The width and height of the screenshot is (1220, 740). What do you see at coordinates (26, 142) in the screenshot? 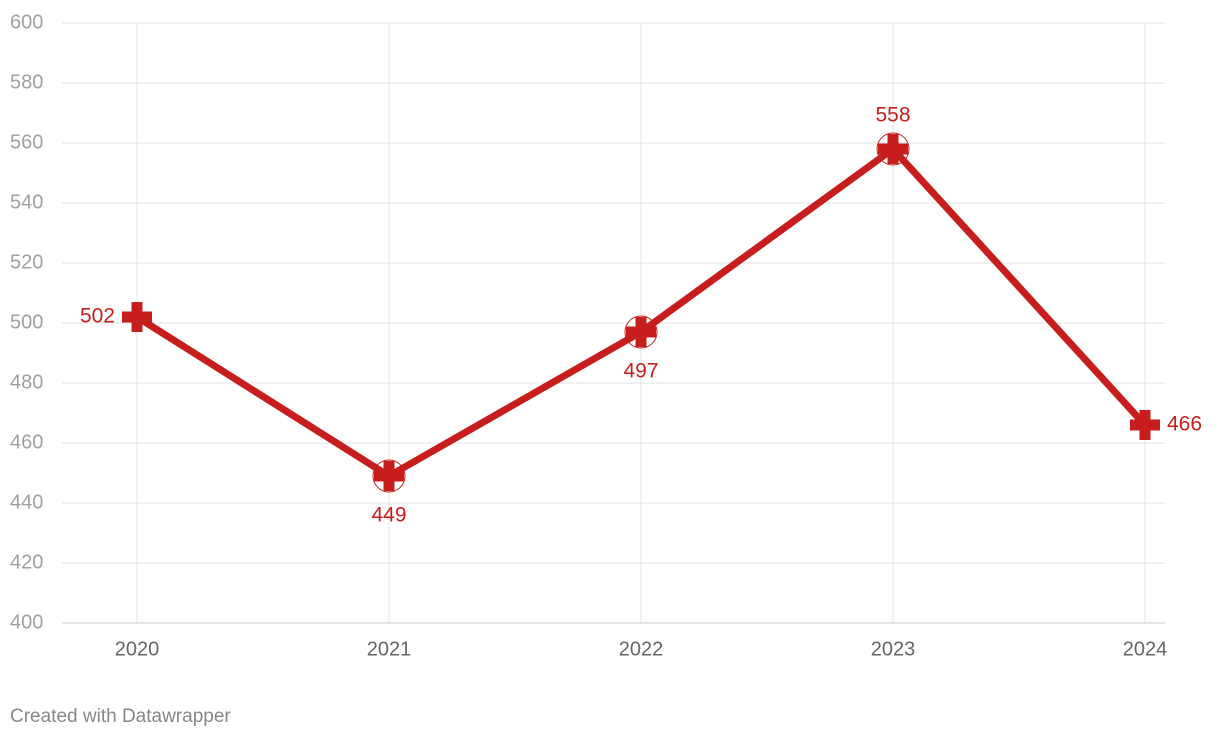
I see `y-tick-label: 560` at bounding box center [26, 142].